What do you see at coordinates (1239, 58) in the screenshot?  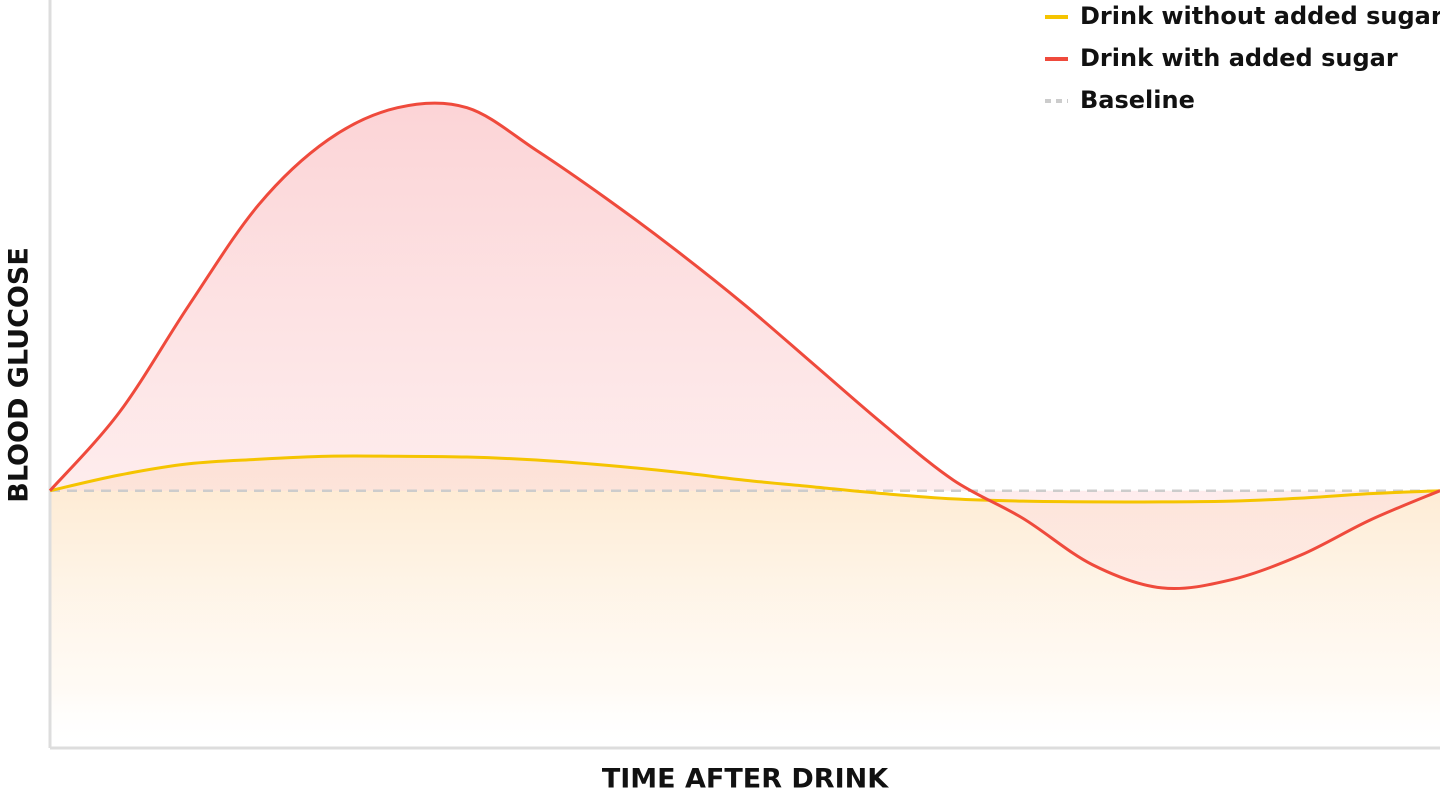 I see `legend-label: Drink with added sugar` at bounding box center [1239, 58].